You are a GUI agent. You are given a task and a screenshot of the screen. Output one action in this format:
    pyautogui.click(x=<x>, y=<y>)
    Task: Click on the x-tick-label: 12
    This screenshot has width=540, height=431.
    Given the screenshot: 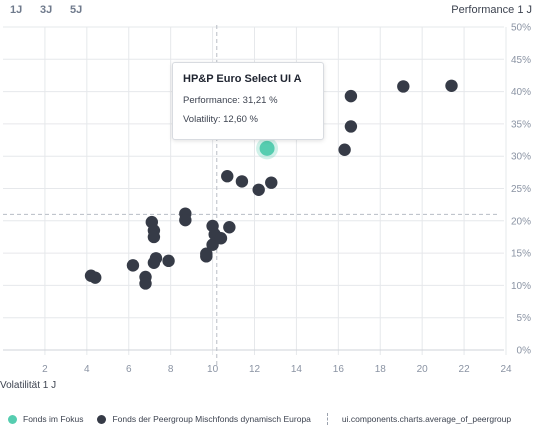 What is the action you would take?
    pyautogui.click(x=255, y=369)
    